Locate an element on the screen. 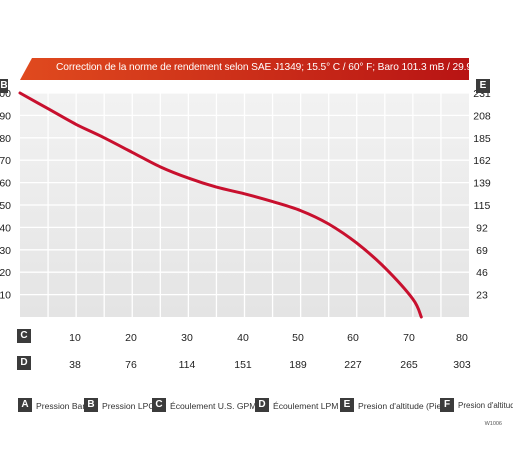 Image resolution: width=513 pixels, height=464 pixels. y-left-tick-label: 70 is located at coordinates (5, 161).